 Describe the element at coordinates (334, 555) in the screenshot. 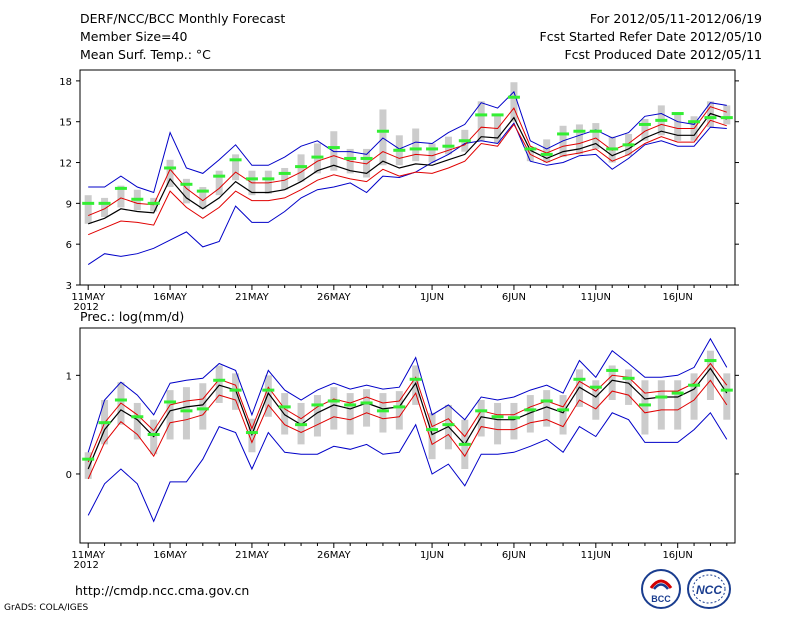

I see `prec-xtick-label: 26MAY` at that location.